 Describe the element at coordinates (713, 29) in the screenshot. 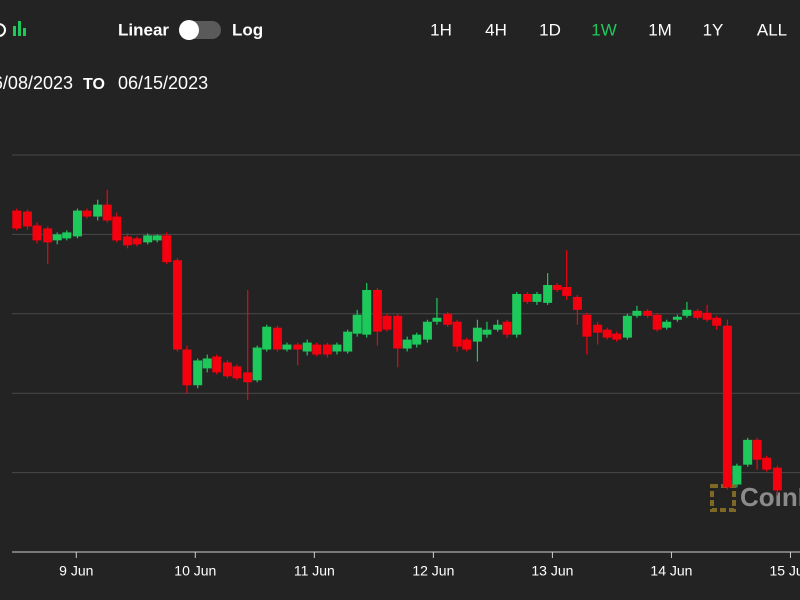

I see `range-button: 1Y` at that location.